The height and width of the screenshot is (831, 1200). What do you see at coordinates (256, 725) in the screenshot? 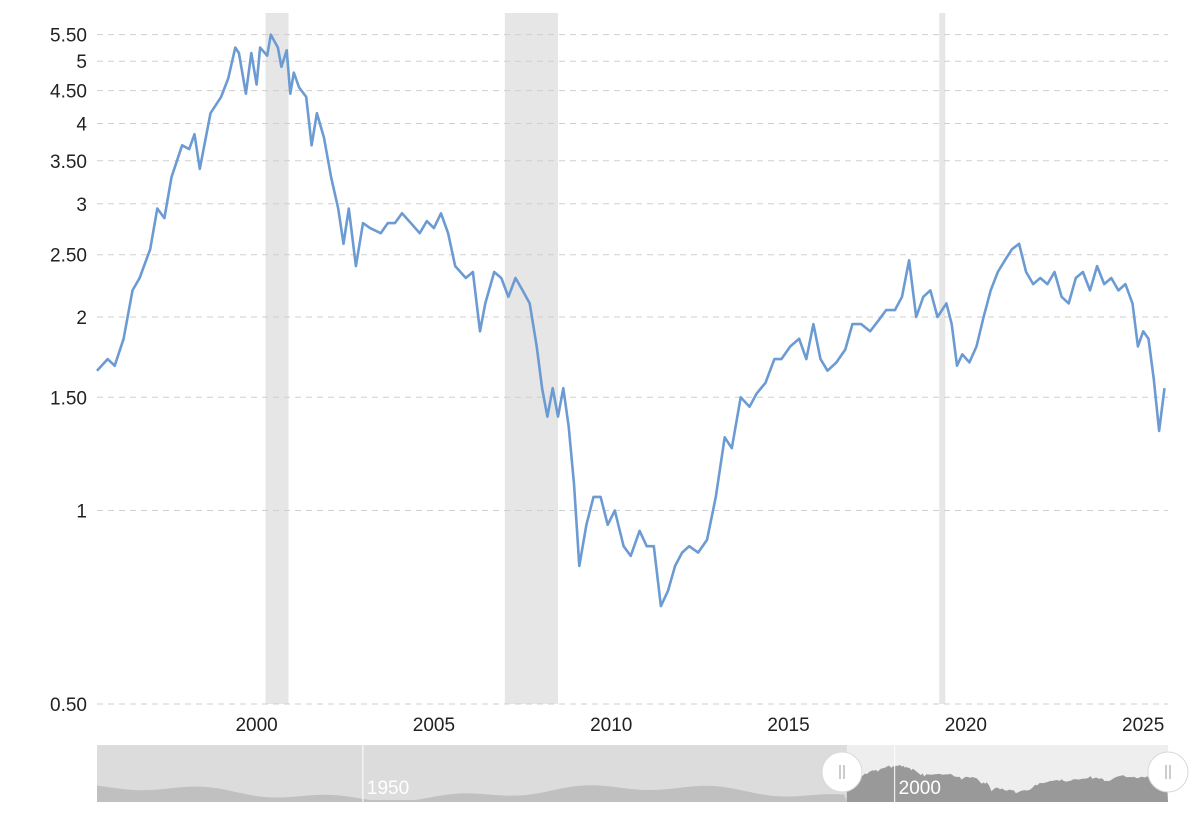
I see `x-tick-label: 2000` at bounding box center [256, 725].